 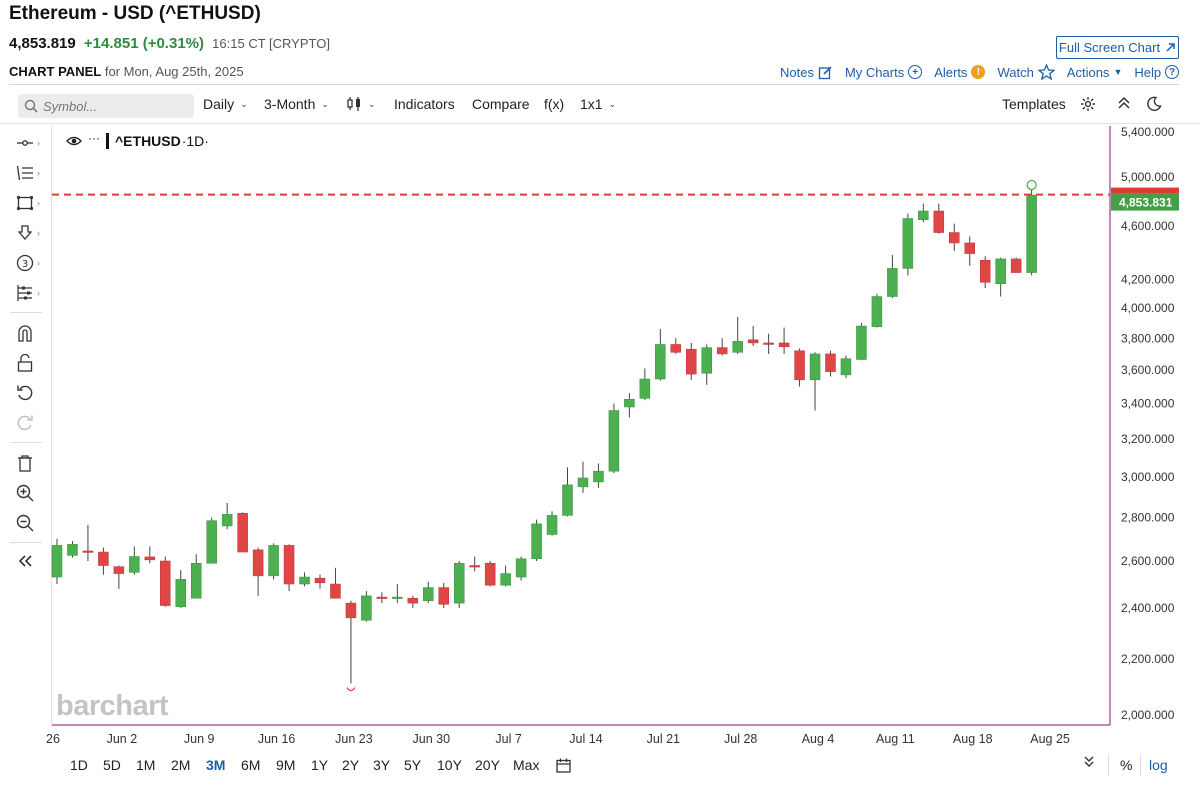 What do you see at coordinates (31, 263) in the screenshot?
I see `counter-tool: 3 ›` at bounding box center [31, 263].